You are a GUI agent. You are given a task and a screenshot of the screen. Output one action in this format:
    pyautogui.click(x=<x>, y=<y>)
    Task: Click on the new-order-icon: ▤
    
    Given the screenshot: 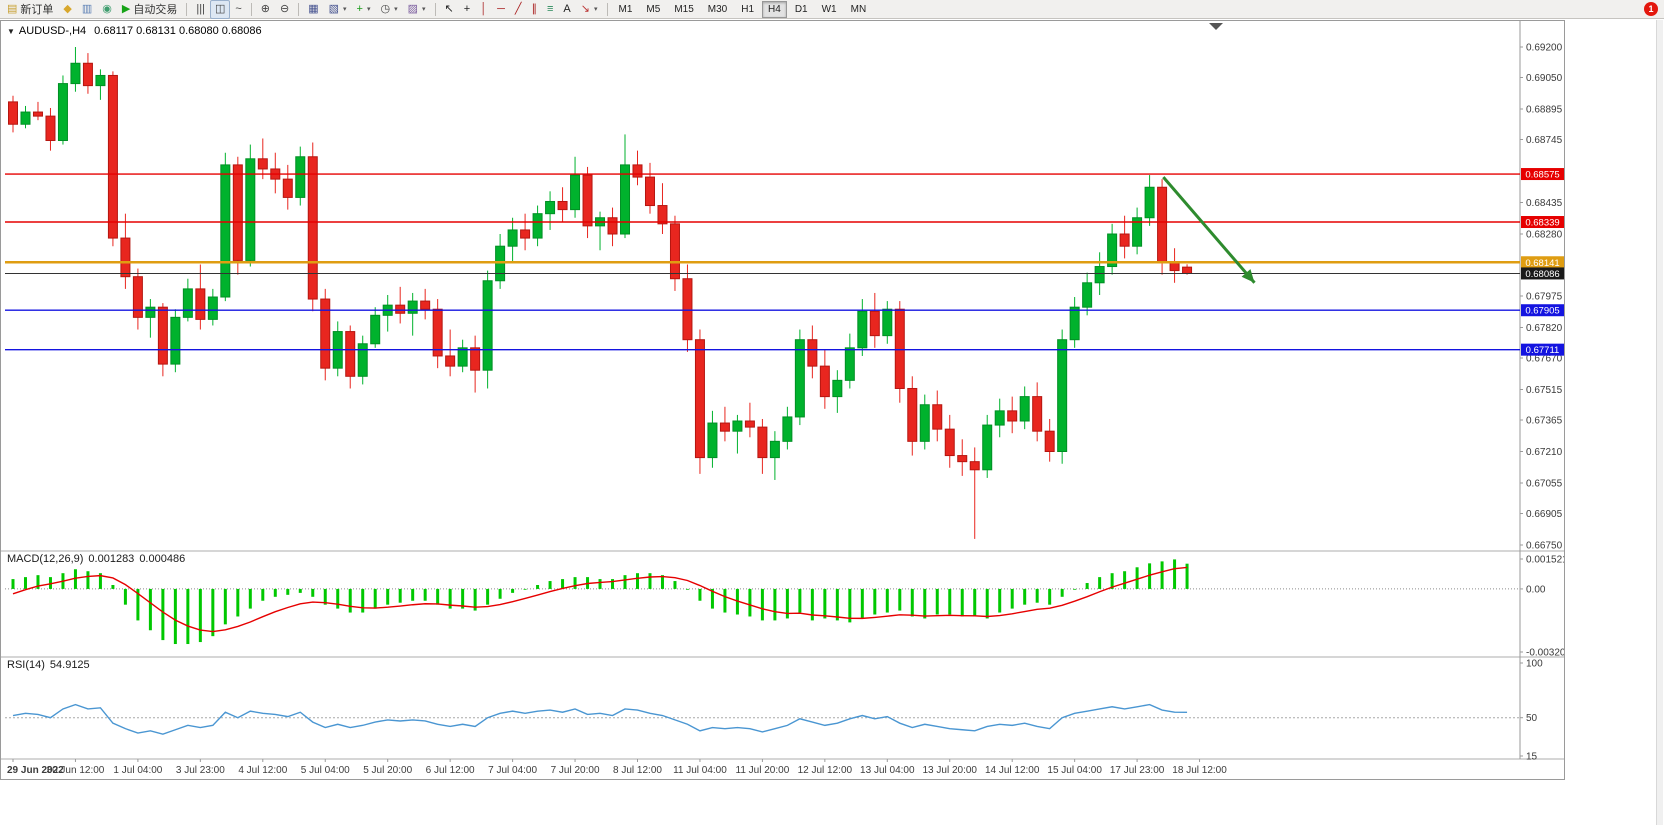 What is the action you would take?
    pyautogui.click(x=12, y=8)
    